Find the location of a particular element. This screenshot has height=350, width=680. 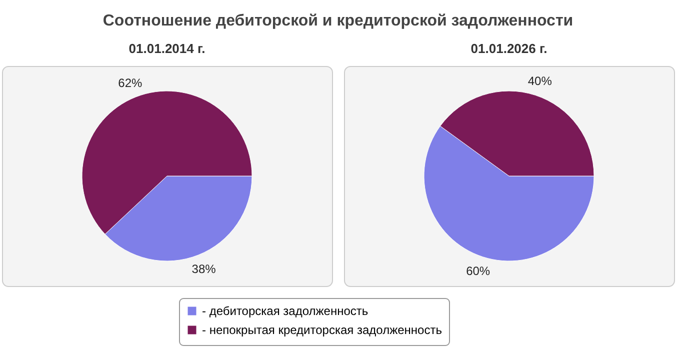

legend-label: - дебиторская задолженность is located at coordinates (285, 311).